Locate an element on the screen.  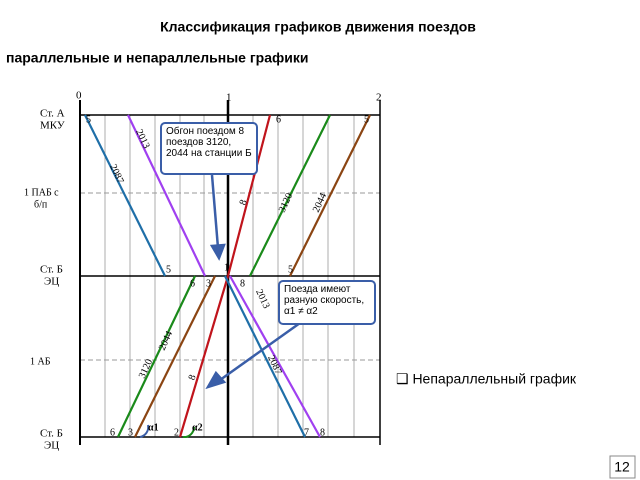
end-label: 2 is located at coordinates (176, 432).